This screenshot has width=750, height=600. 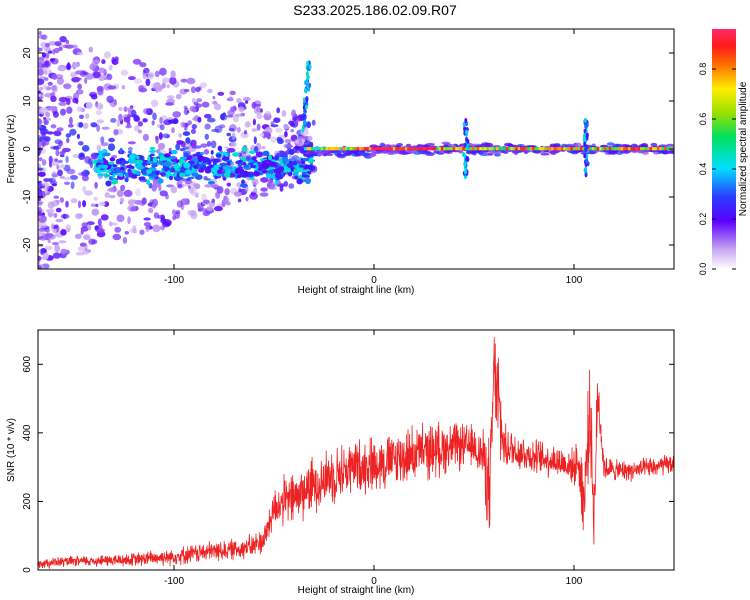 What do you see at coordinates (27, 149) in the screenshot?
I see `y-tick-label: 0` at bounding box center [27, 149].